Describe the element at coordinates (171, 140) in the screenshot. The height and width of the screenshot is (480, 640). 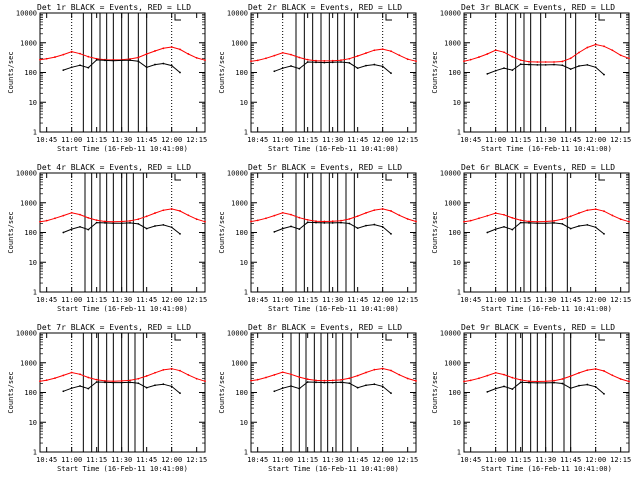
I see `x-tick-label: 12:00` at that location.